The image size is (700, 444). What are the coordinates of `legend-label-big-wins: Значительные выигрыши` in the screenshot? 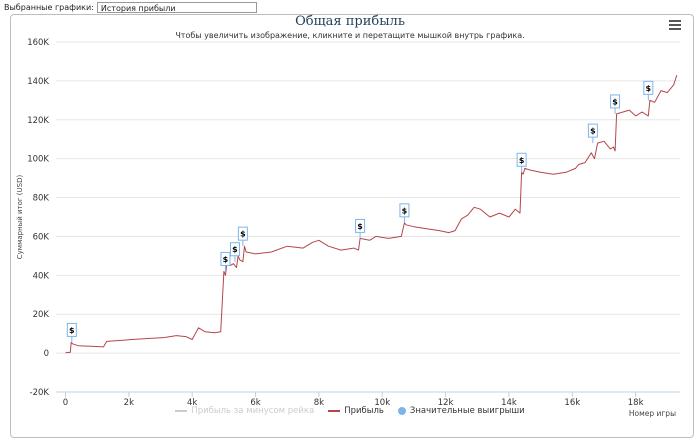 It's located at (467, 411).